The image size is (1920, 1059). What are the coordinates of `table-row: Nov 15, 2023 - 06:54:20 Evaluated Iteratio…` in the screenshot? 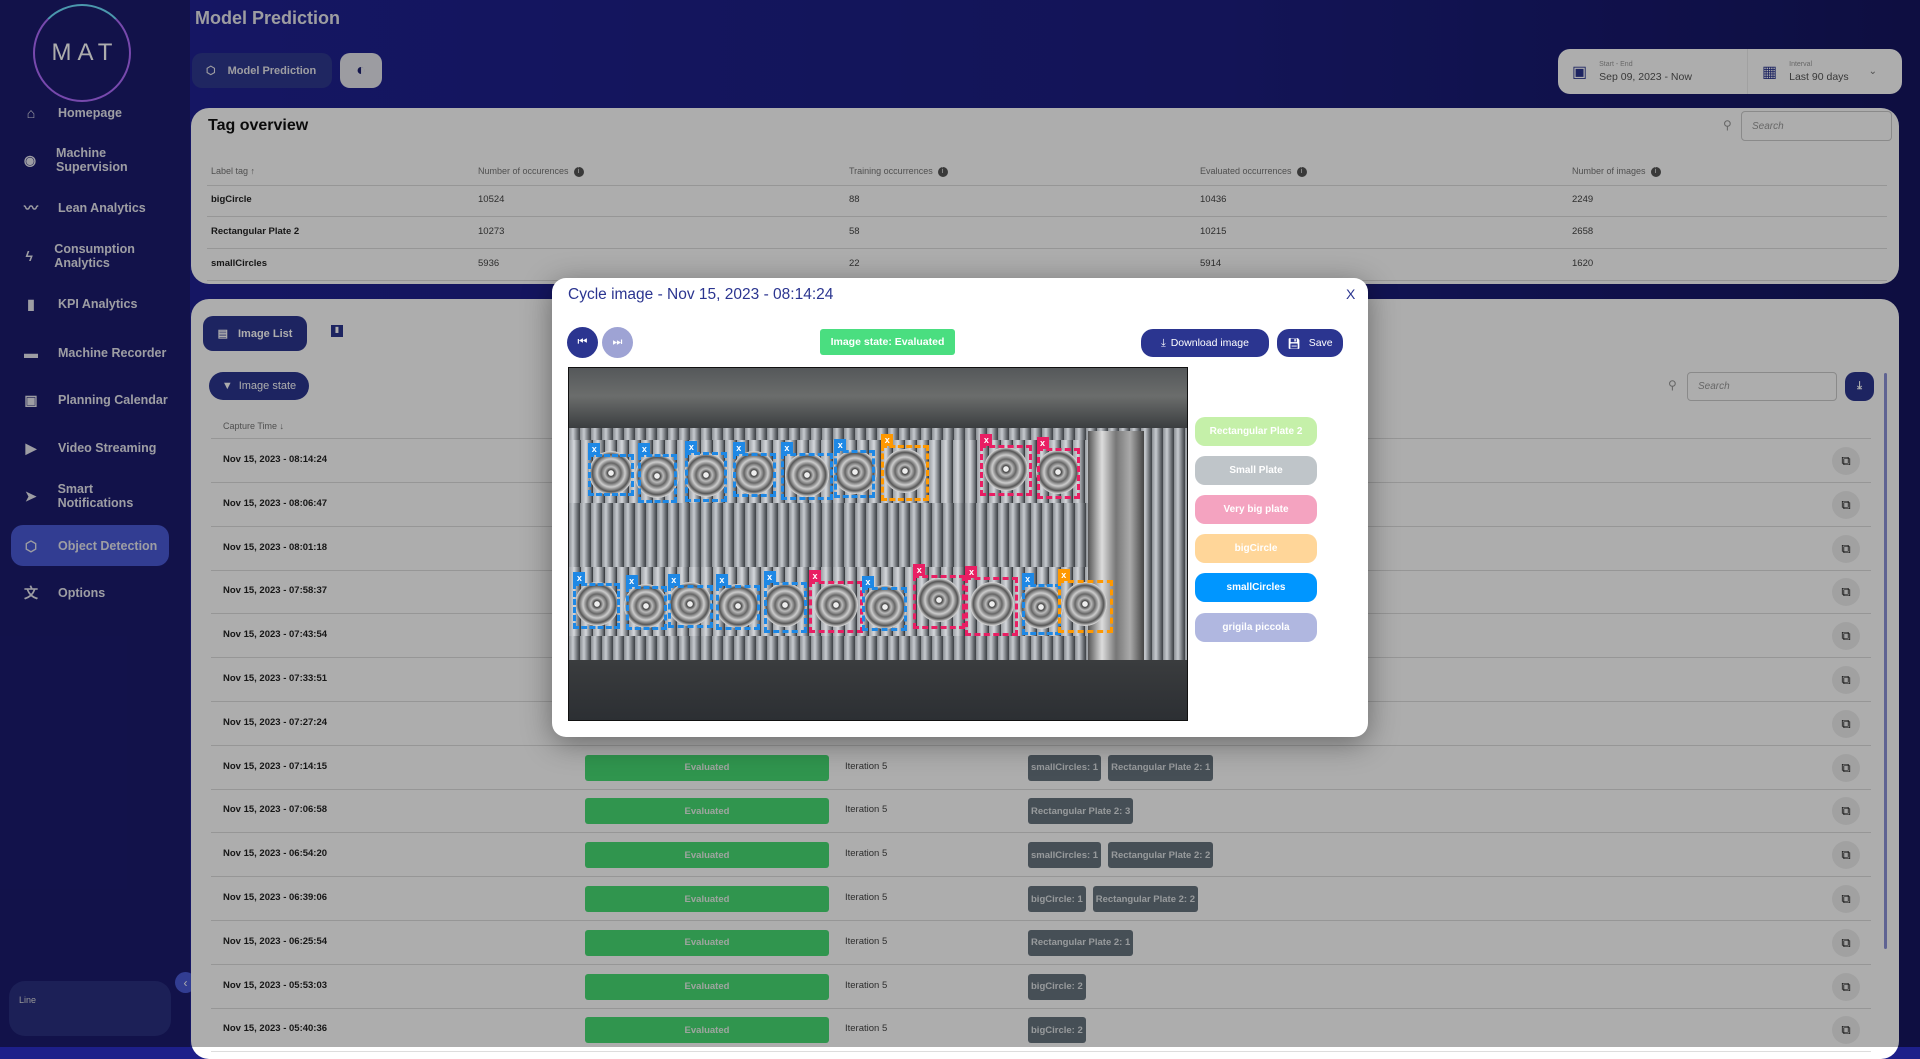 It's located at (1041, 855).